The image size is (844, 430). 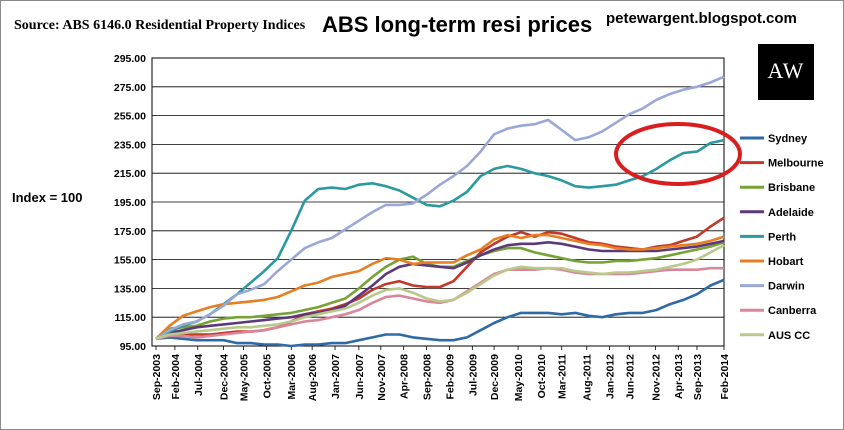 What do you see at coordinates (336, 376) in the screenshot?
I see `x-tick-label: Jan-2007` at bounding box center [336, 376].